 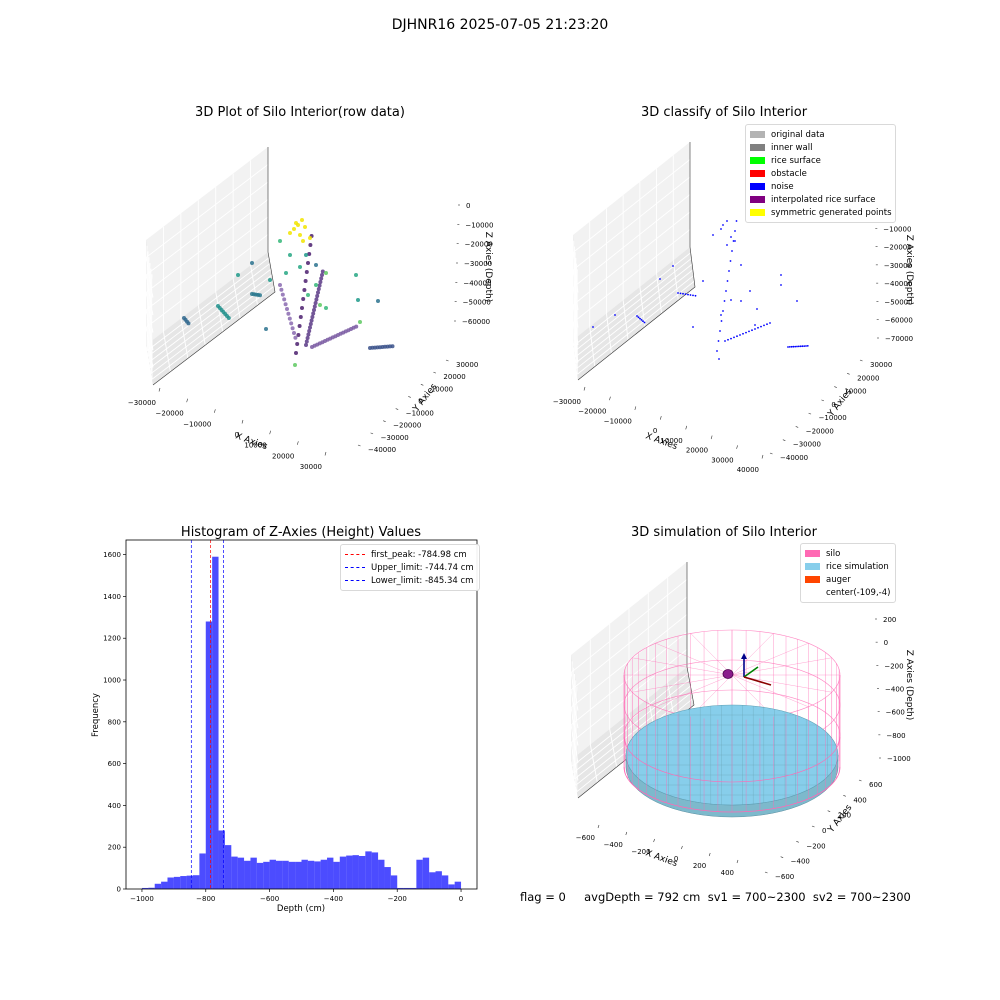 What do you see at coordinates (782, 186) in the screenshot?
I see `legend-label: noise` at bounding box center [782, 186].